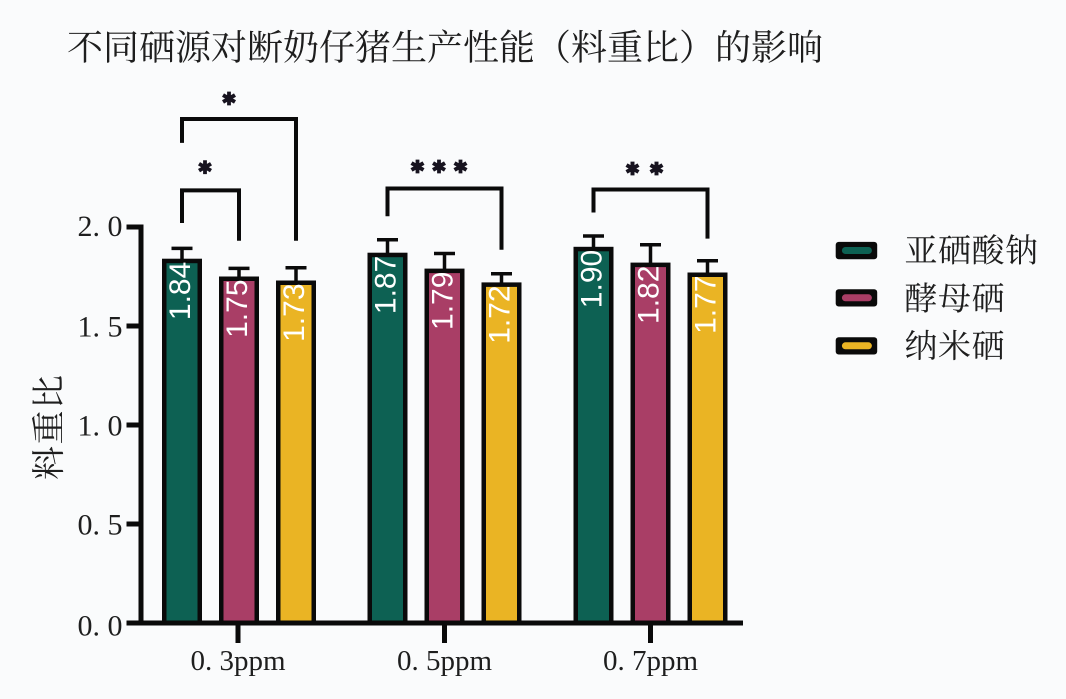 The image size is (1066, 699). I want to click on svg-text: 1. 5, so click(100, 326).